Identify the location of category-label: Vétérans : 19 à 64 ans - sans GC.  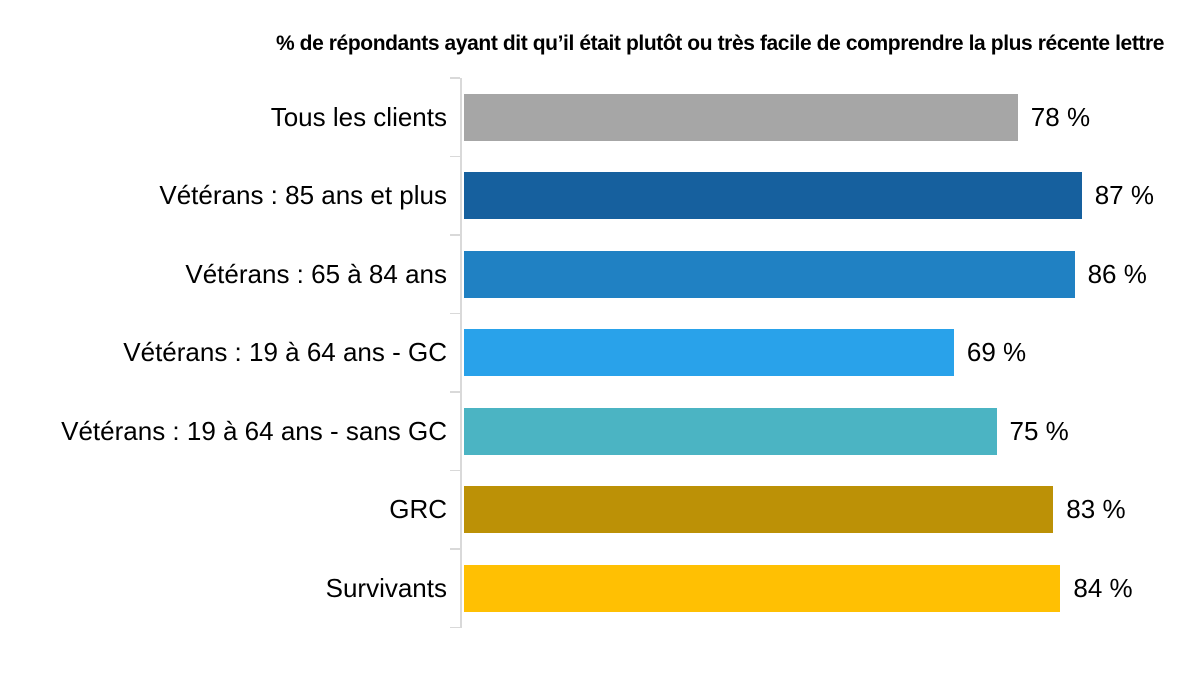
(254, 430).